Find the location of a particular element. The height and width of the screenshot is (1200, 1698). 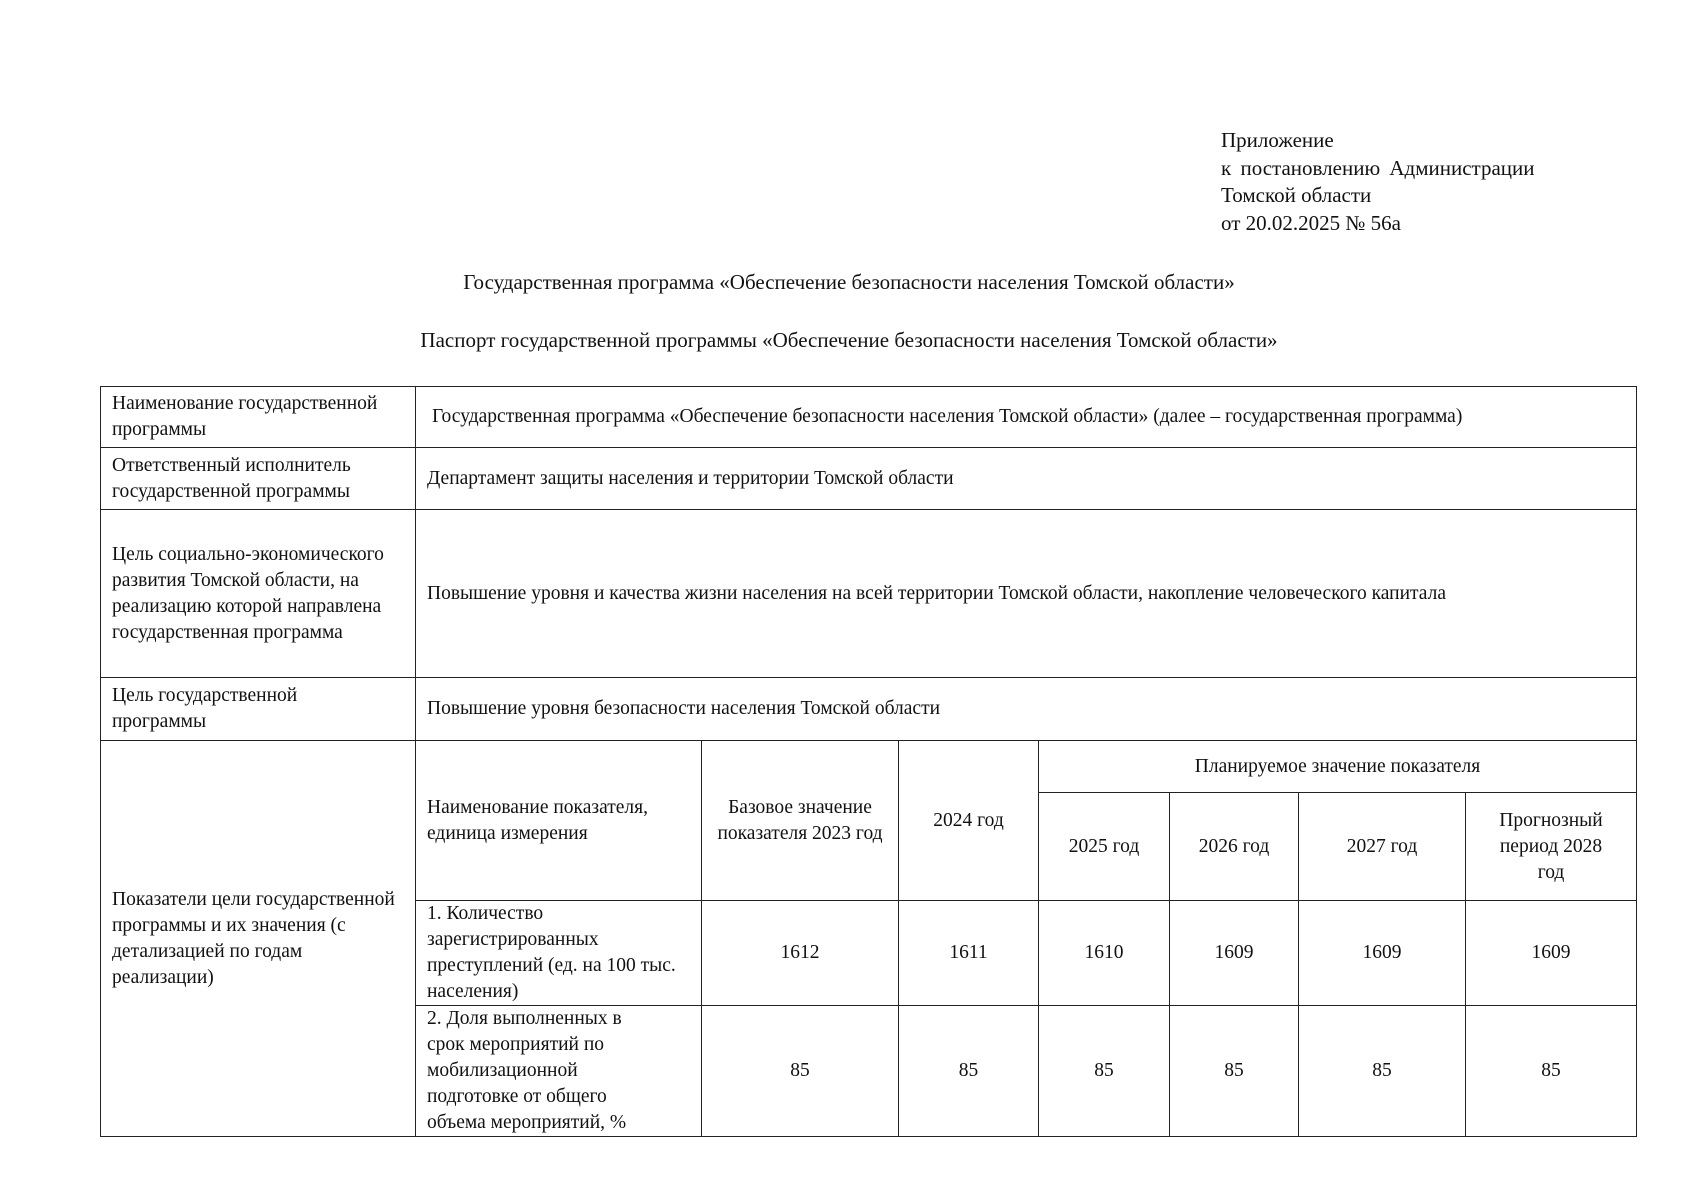

header-2024: 2024 год is located at coordinates (968, 820).